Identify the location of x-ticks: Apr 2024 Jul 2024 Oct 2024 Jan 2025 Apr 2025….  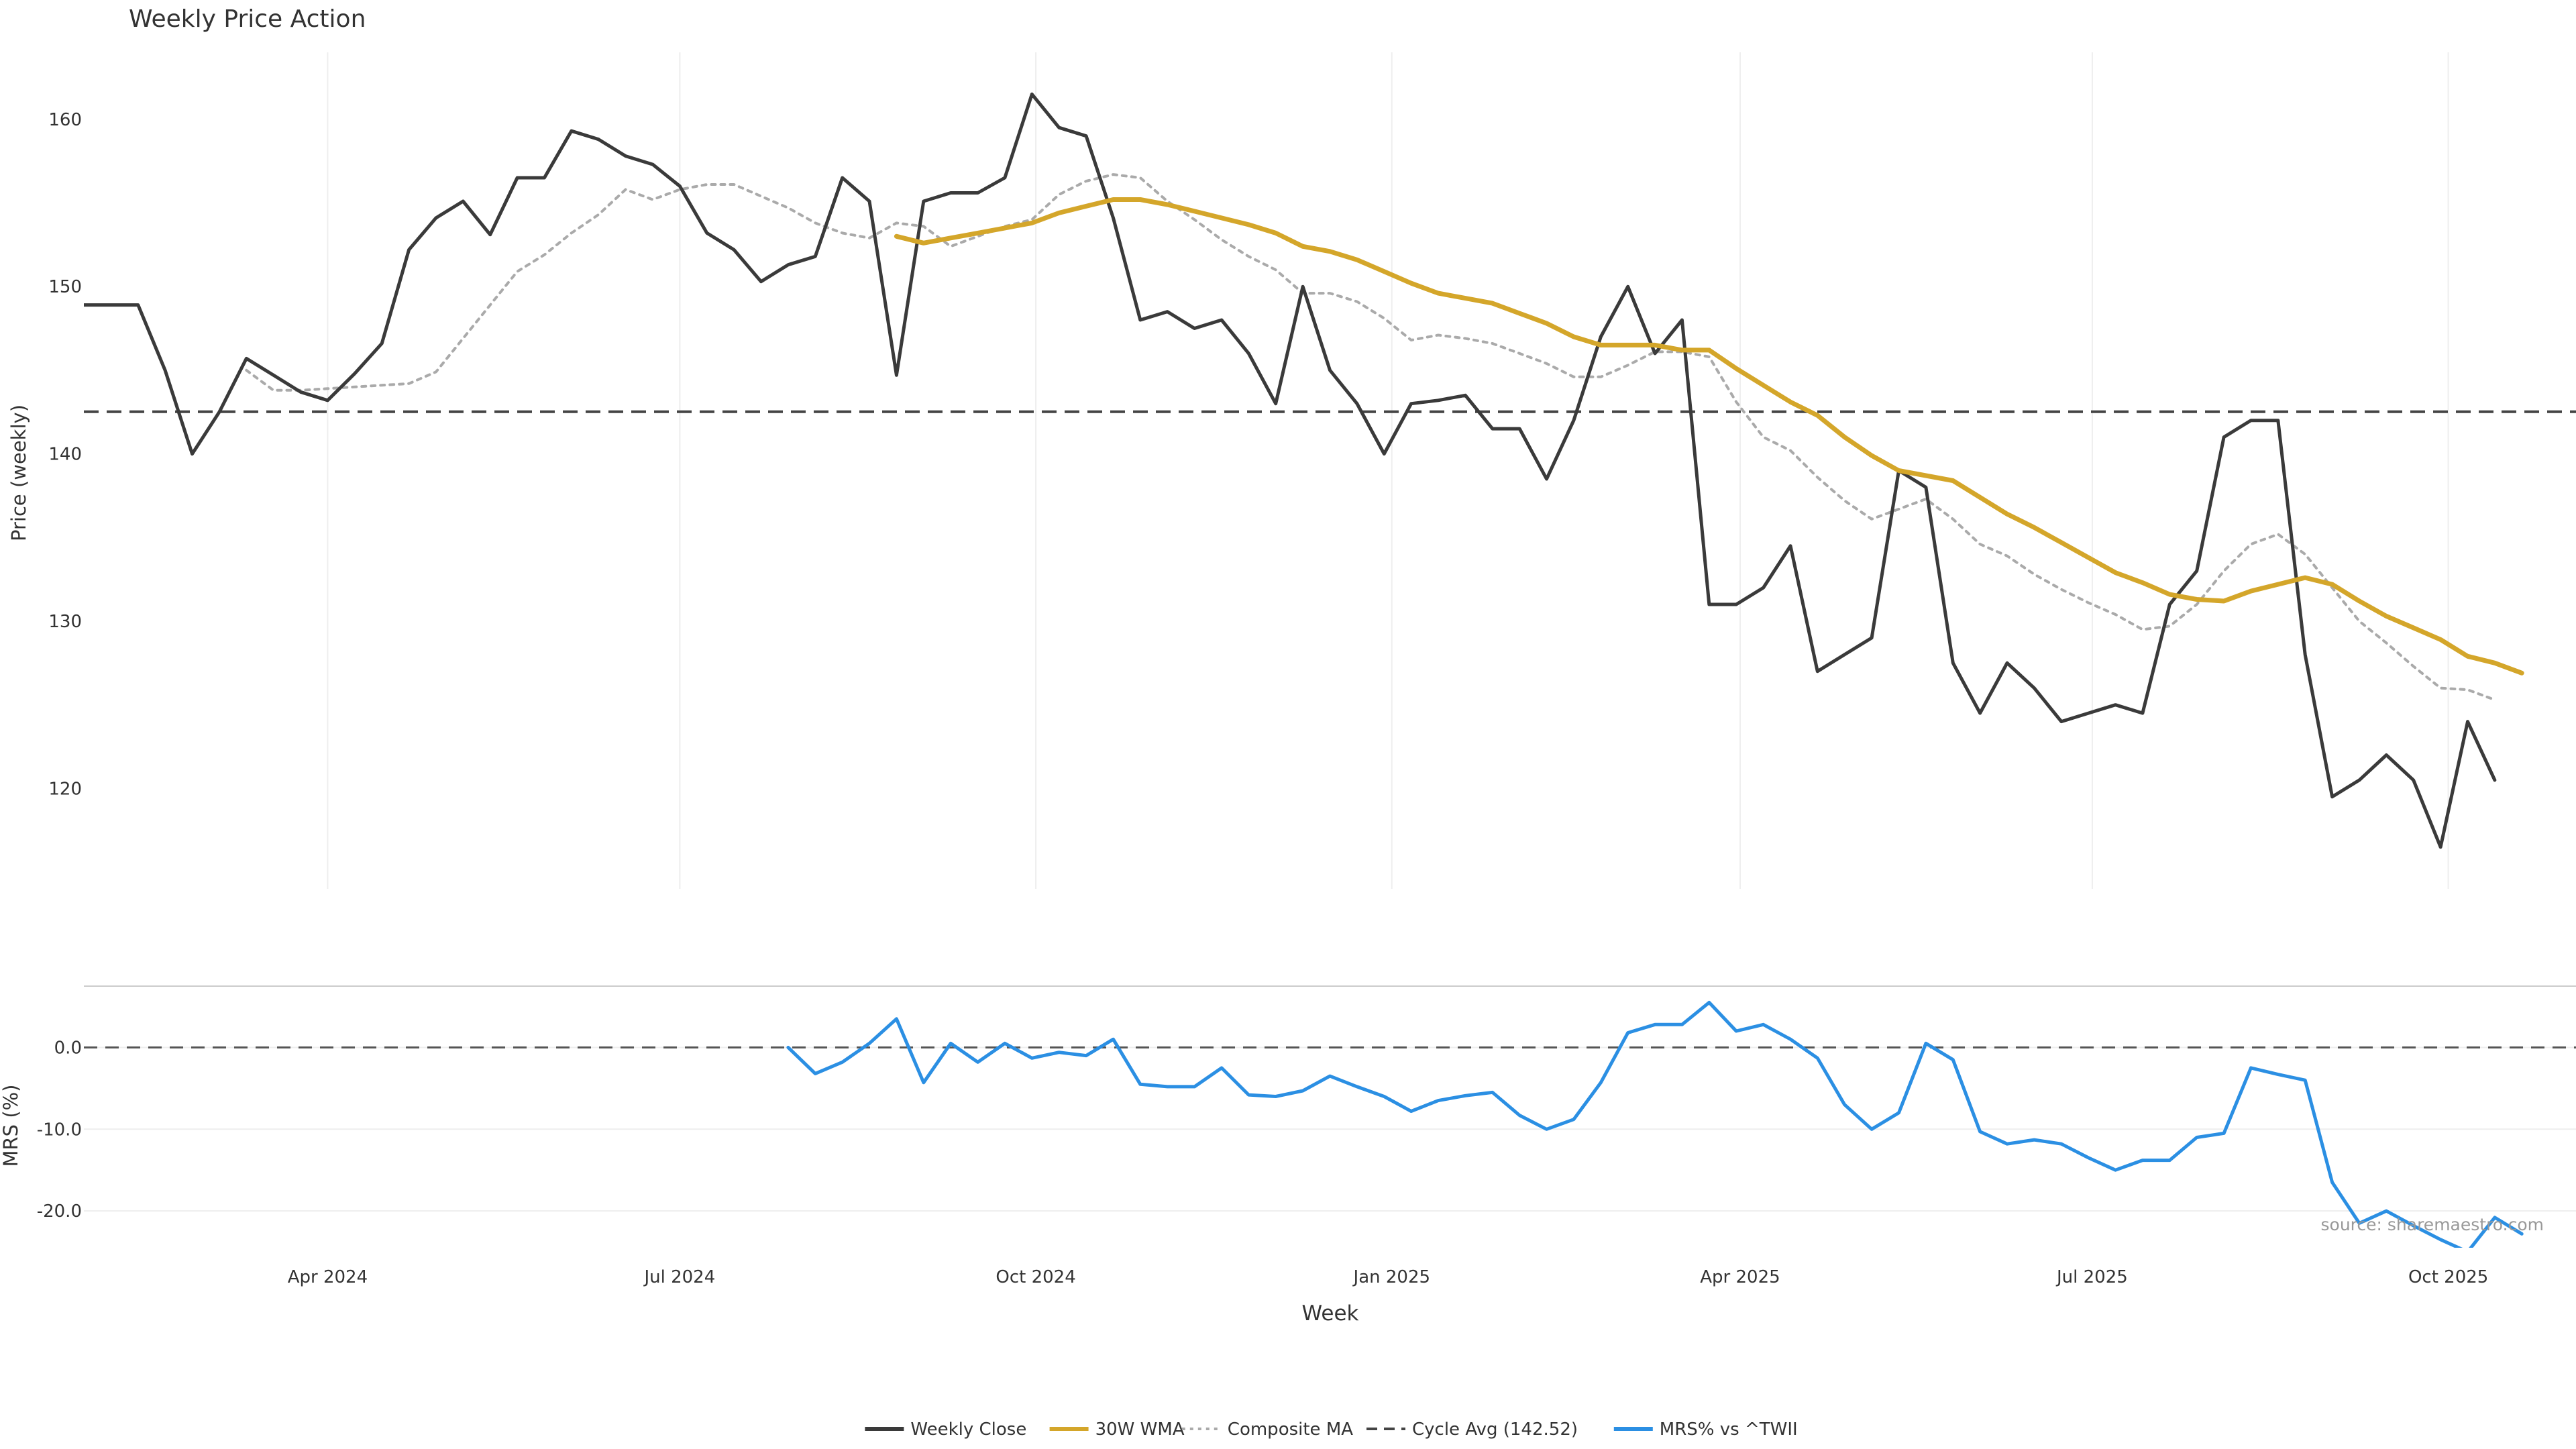
(1388, 1277).